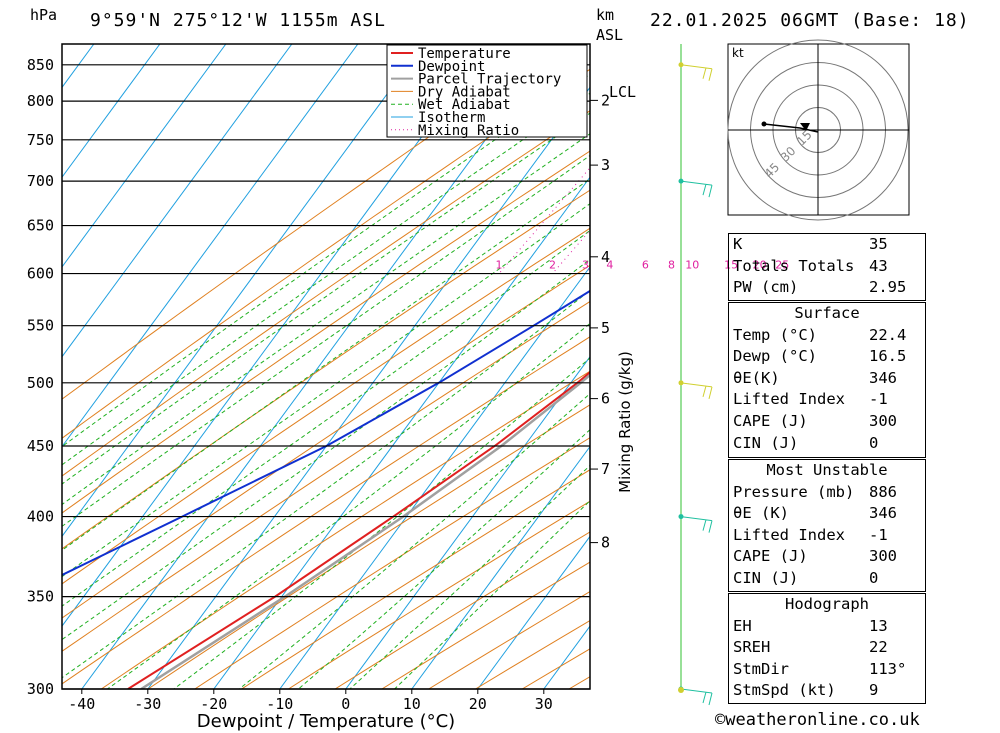 Image resolution: width=1000 pixels, height=733 pixels. Describe the element at coordinates (40, 274) in the screenshot. I see `pressure-tick-label: 600` at that location.